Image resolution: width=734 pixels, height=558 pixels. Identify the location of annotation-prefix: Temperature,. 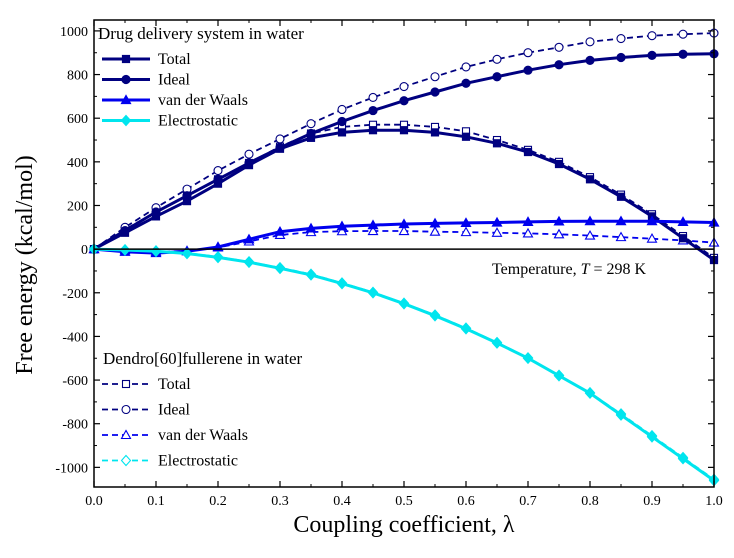
(536, 269).